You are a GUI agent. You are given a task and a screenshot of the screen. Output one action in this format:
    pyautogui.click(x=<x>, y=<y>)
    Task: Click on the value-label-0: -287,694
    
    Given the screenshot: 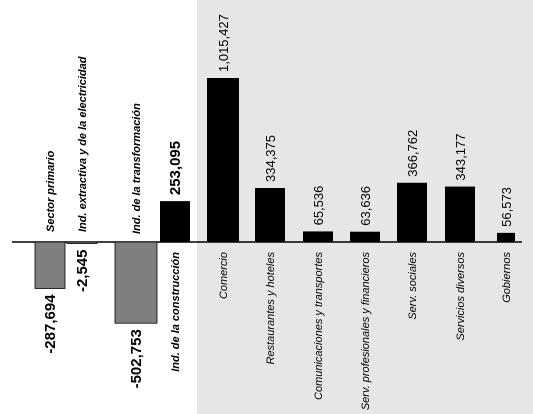 What is the action you would take?
    pyautogui.click(x=50, y=324)
    